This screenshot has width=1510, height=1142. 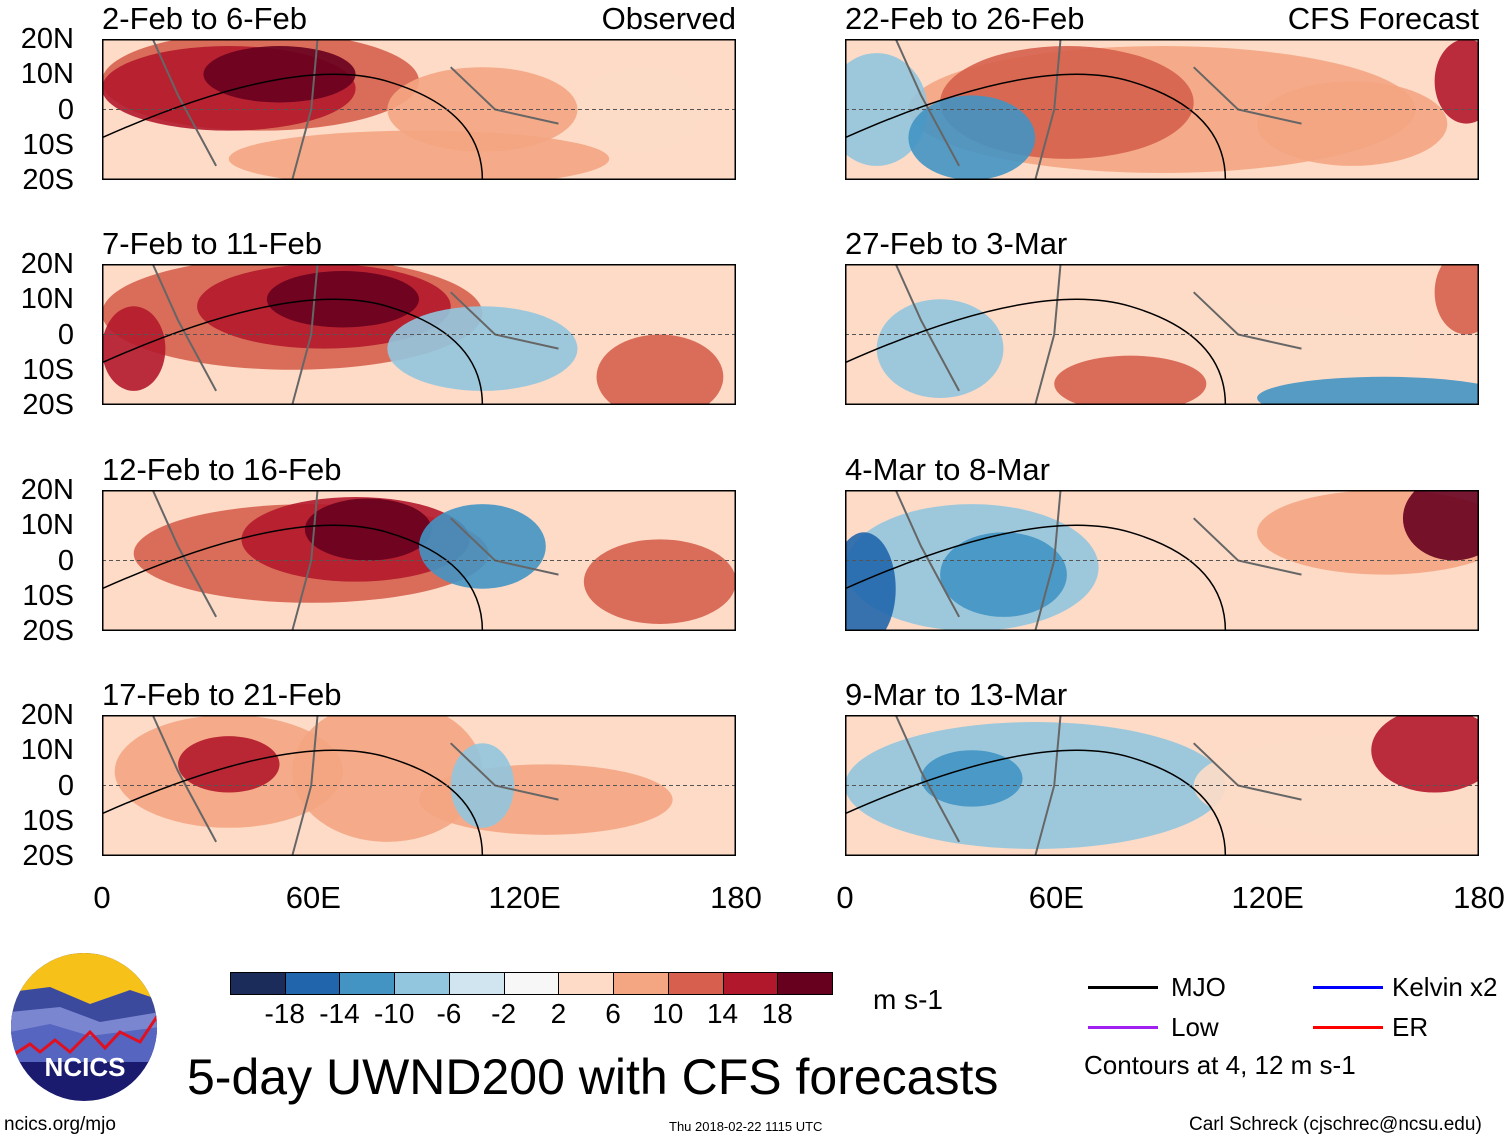 What do you see at coordinates (722, 1013) in the screenshot?
I see `colorbar-label: 14` at bounding box center [722, 1013].